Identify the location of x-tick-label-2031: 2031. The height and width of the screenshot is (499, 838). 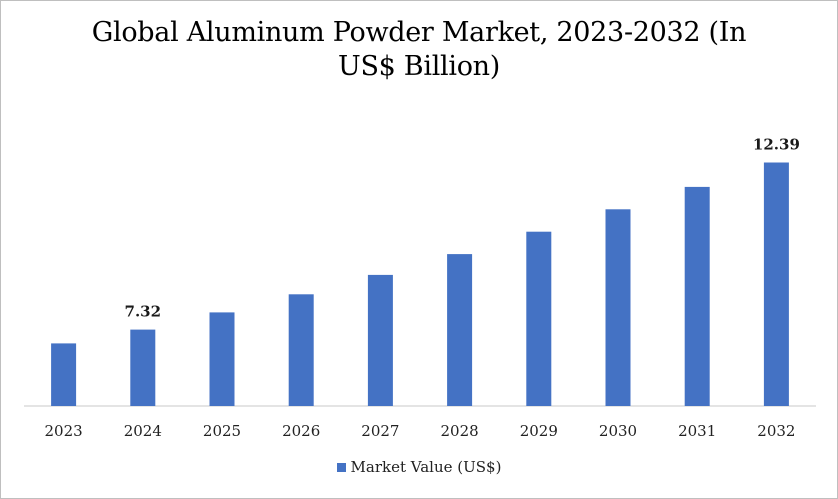
(697, 431).